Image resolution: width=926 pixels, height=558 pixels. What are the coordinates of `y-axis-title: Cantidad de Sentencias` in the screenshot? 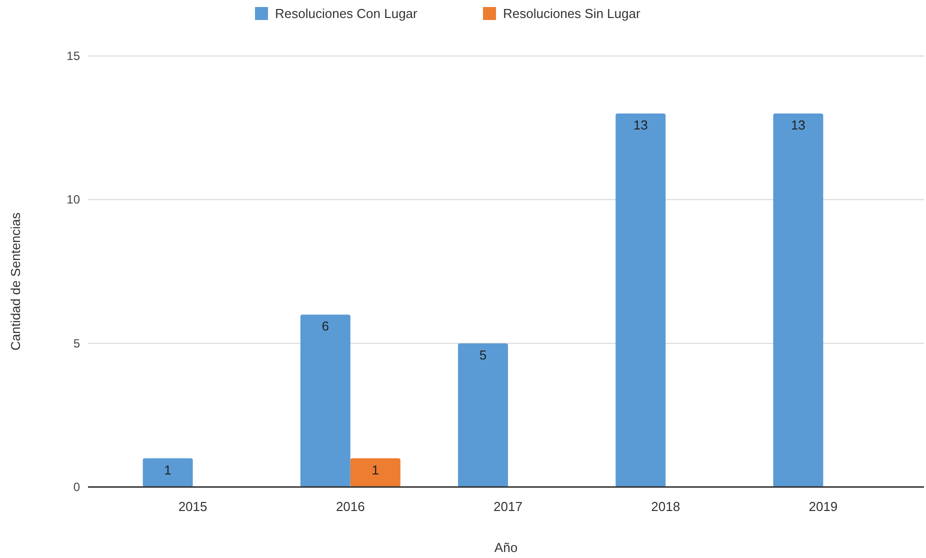 It's located at (15, 281).